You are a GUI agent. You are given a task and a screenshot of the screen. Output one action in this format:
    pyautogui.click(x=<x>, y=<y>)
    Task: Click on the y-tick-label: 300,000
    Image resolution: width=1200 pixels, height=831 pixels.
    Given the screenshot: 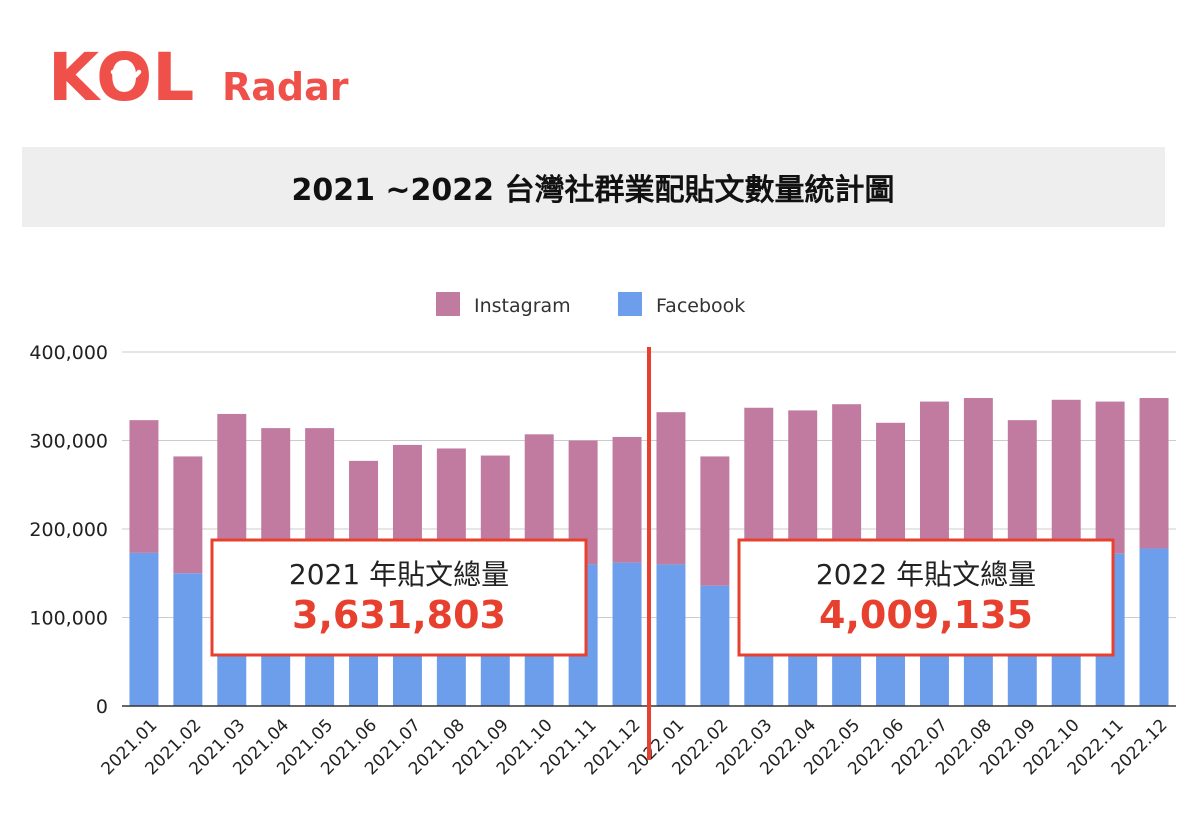 What is the action you would take?
    pyautogui.click(x=68, y=442)
    